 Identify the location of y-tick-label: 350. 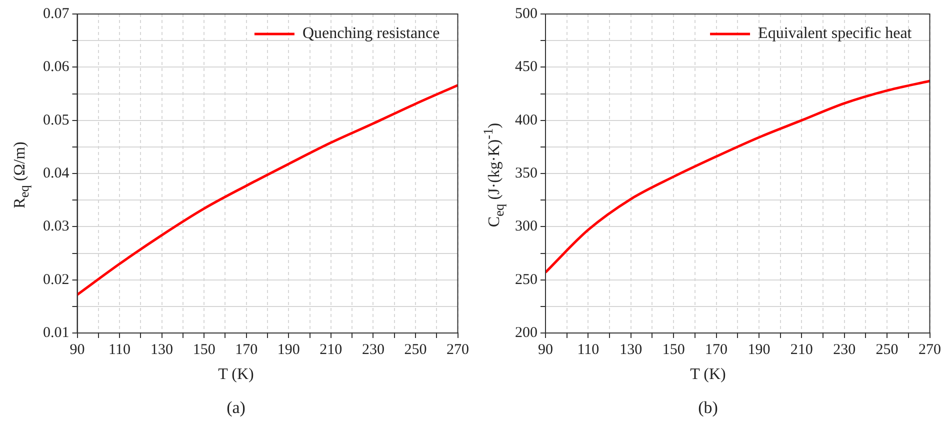
(526, 173).